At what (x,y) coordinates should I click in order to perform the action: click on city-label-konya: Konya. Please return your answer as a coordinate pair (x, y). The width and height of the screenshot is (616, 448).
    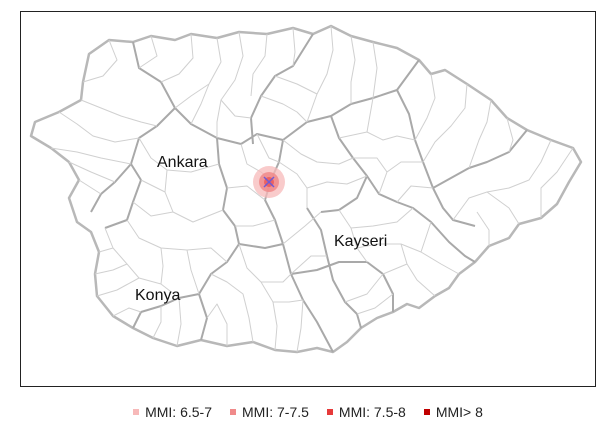
    Looking at the image, I should click on (158, 295).